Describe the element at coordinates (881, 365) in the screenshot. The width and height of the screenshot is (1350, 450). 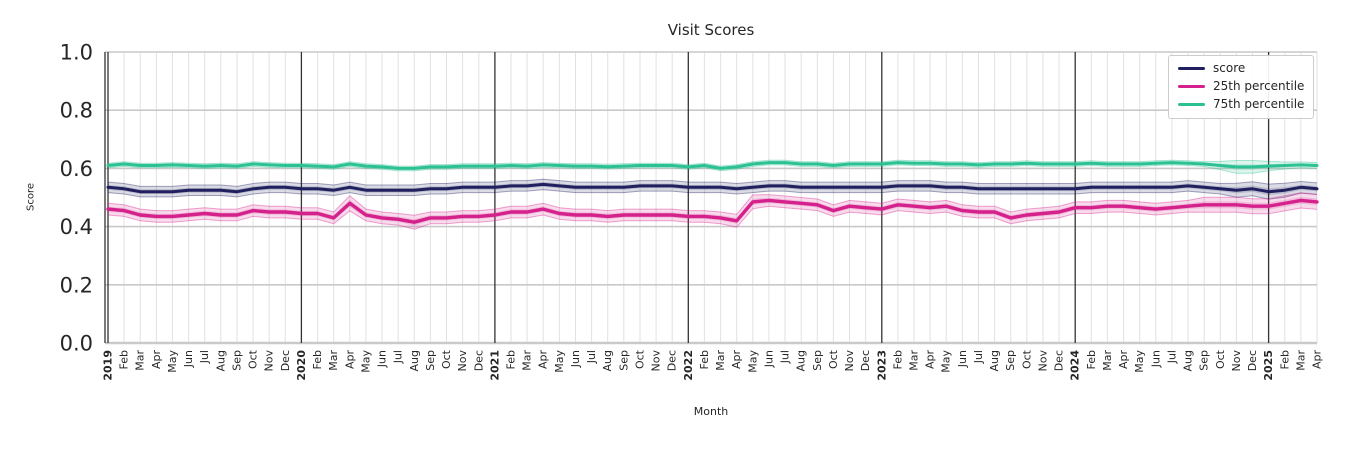
I see `svg-text: 2023` at that location.